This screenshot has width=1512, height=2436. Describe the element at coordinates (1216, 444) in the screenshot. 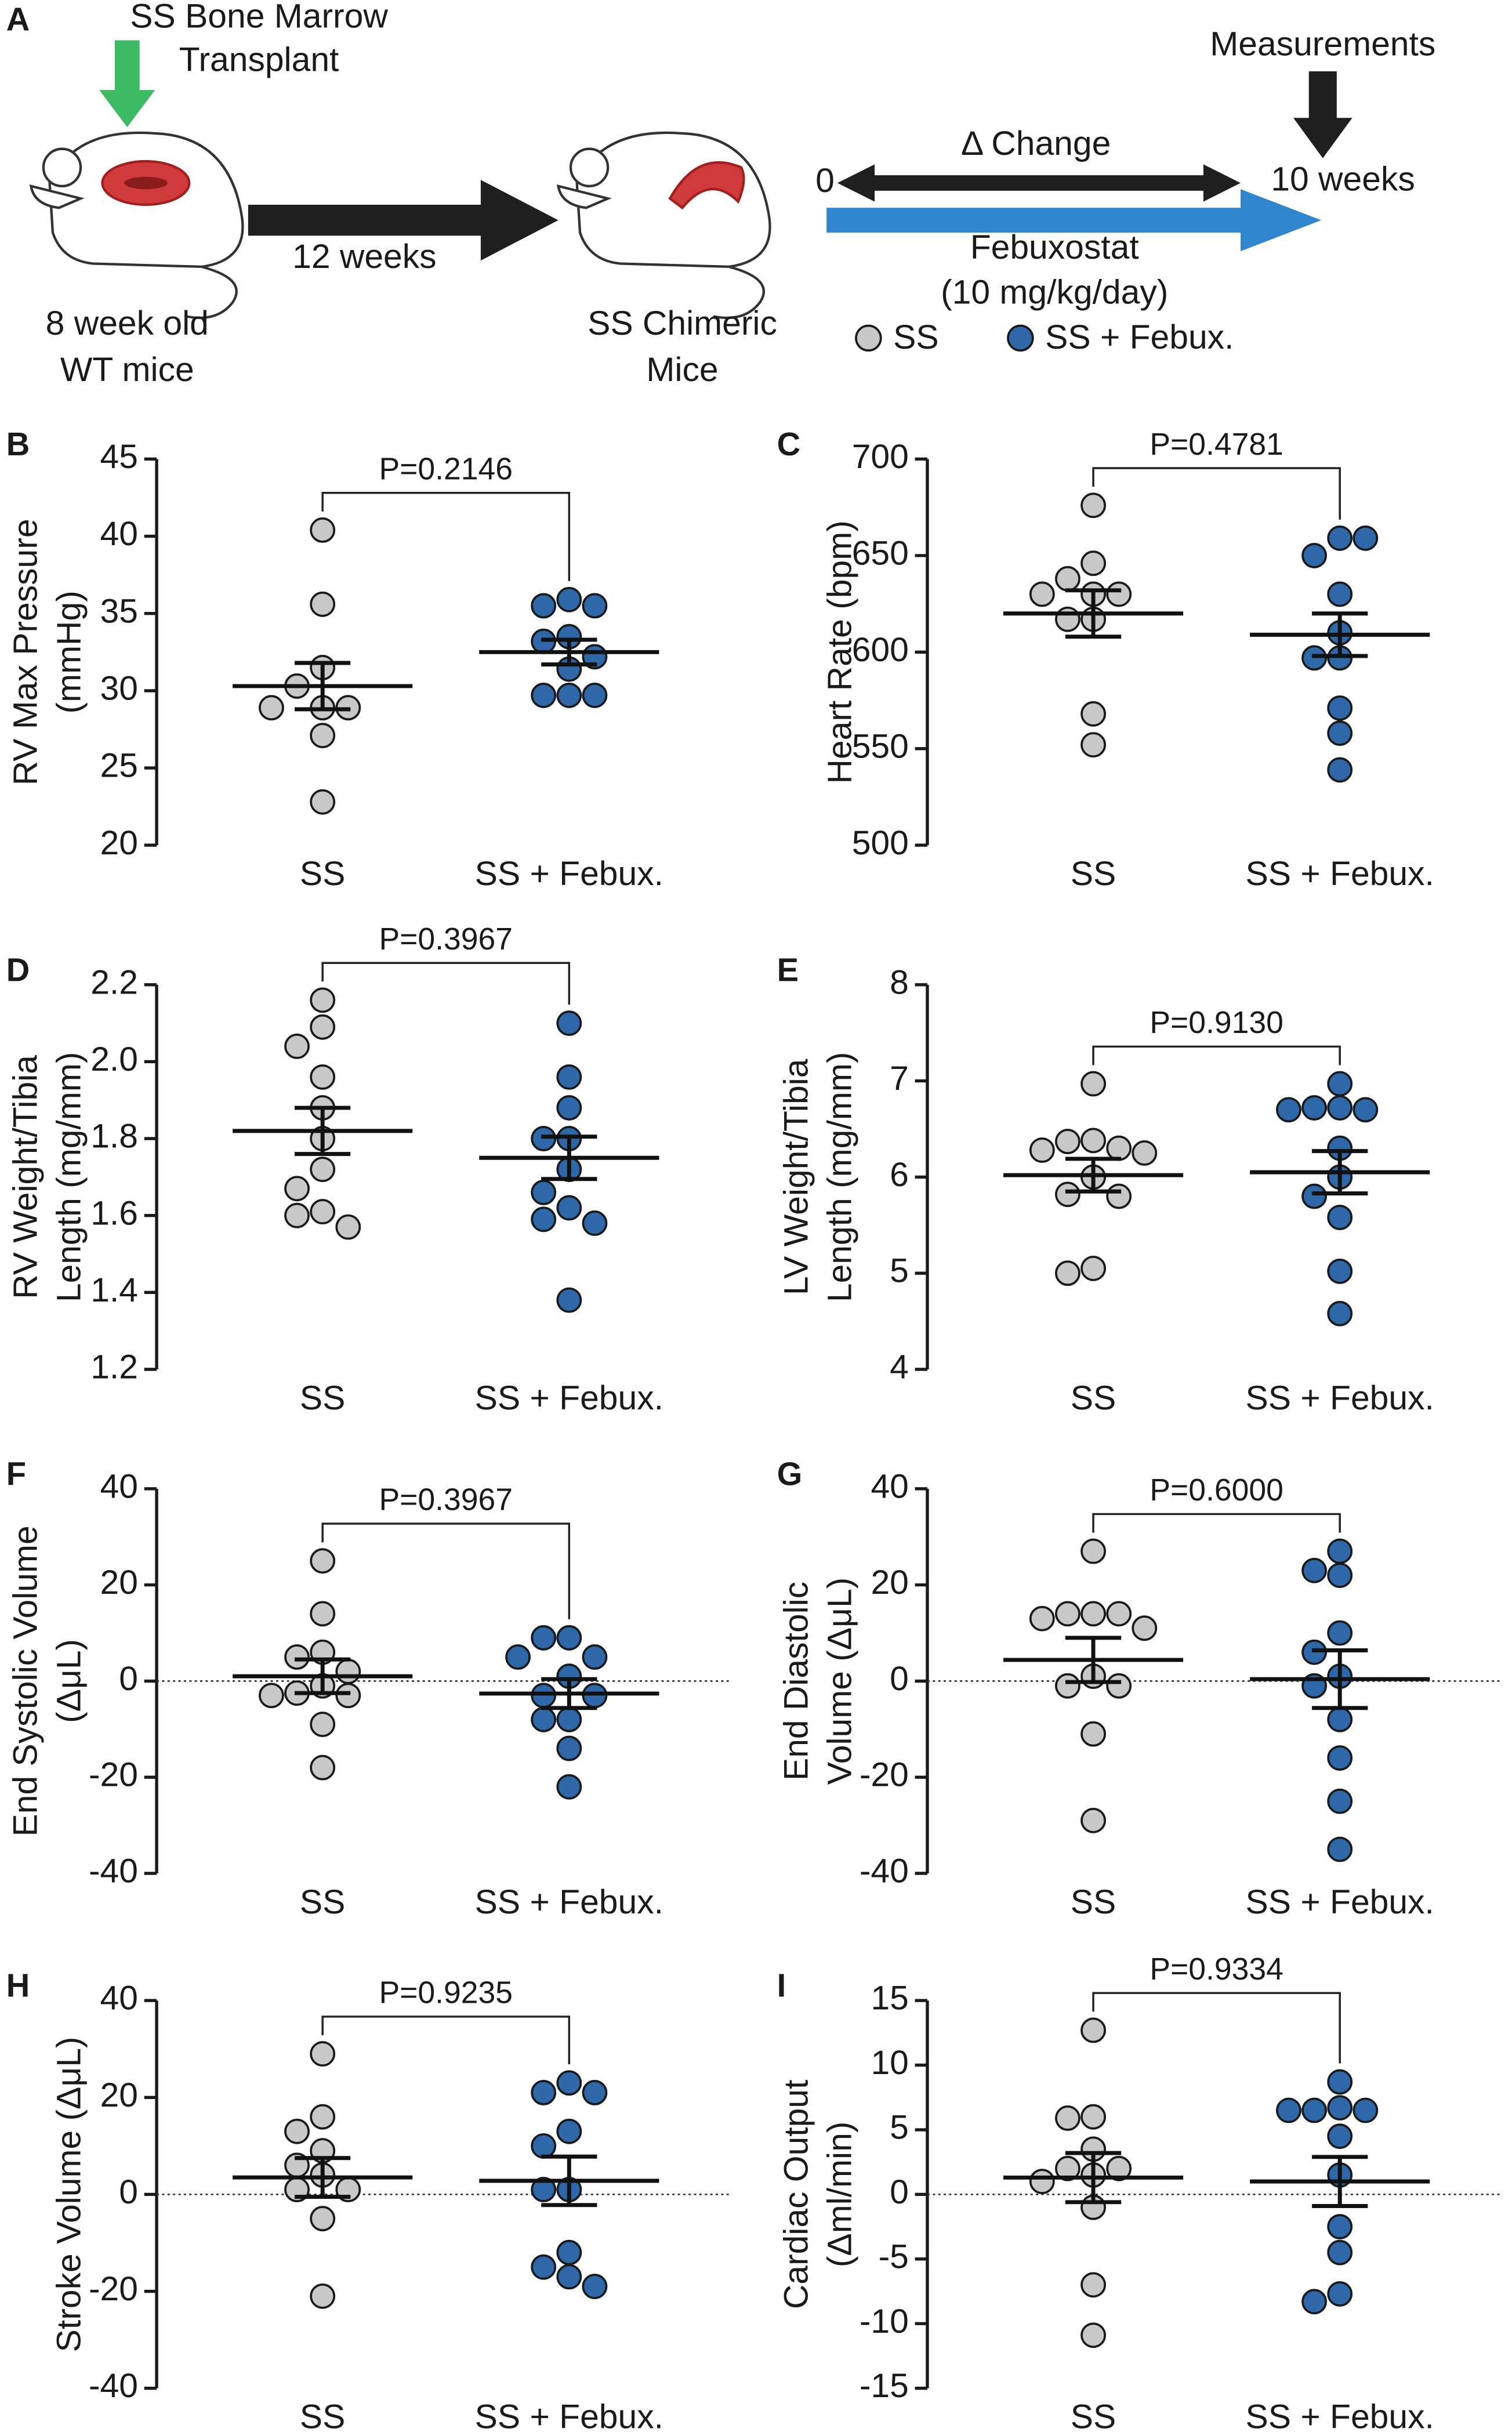

I see `p-value: P=0.4781` at that location.